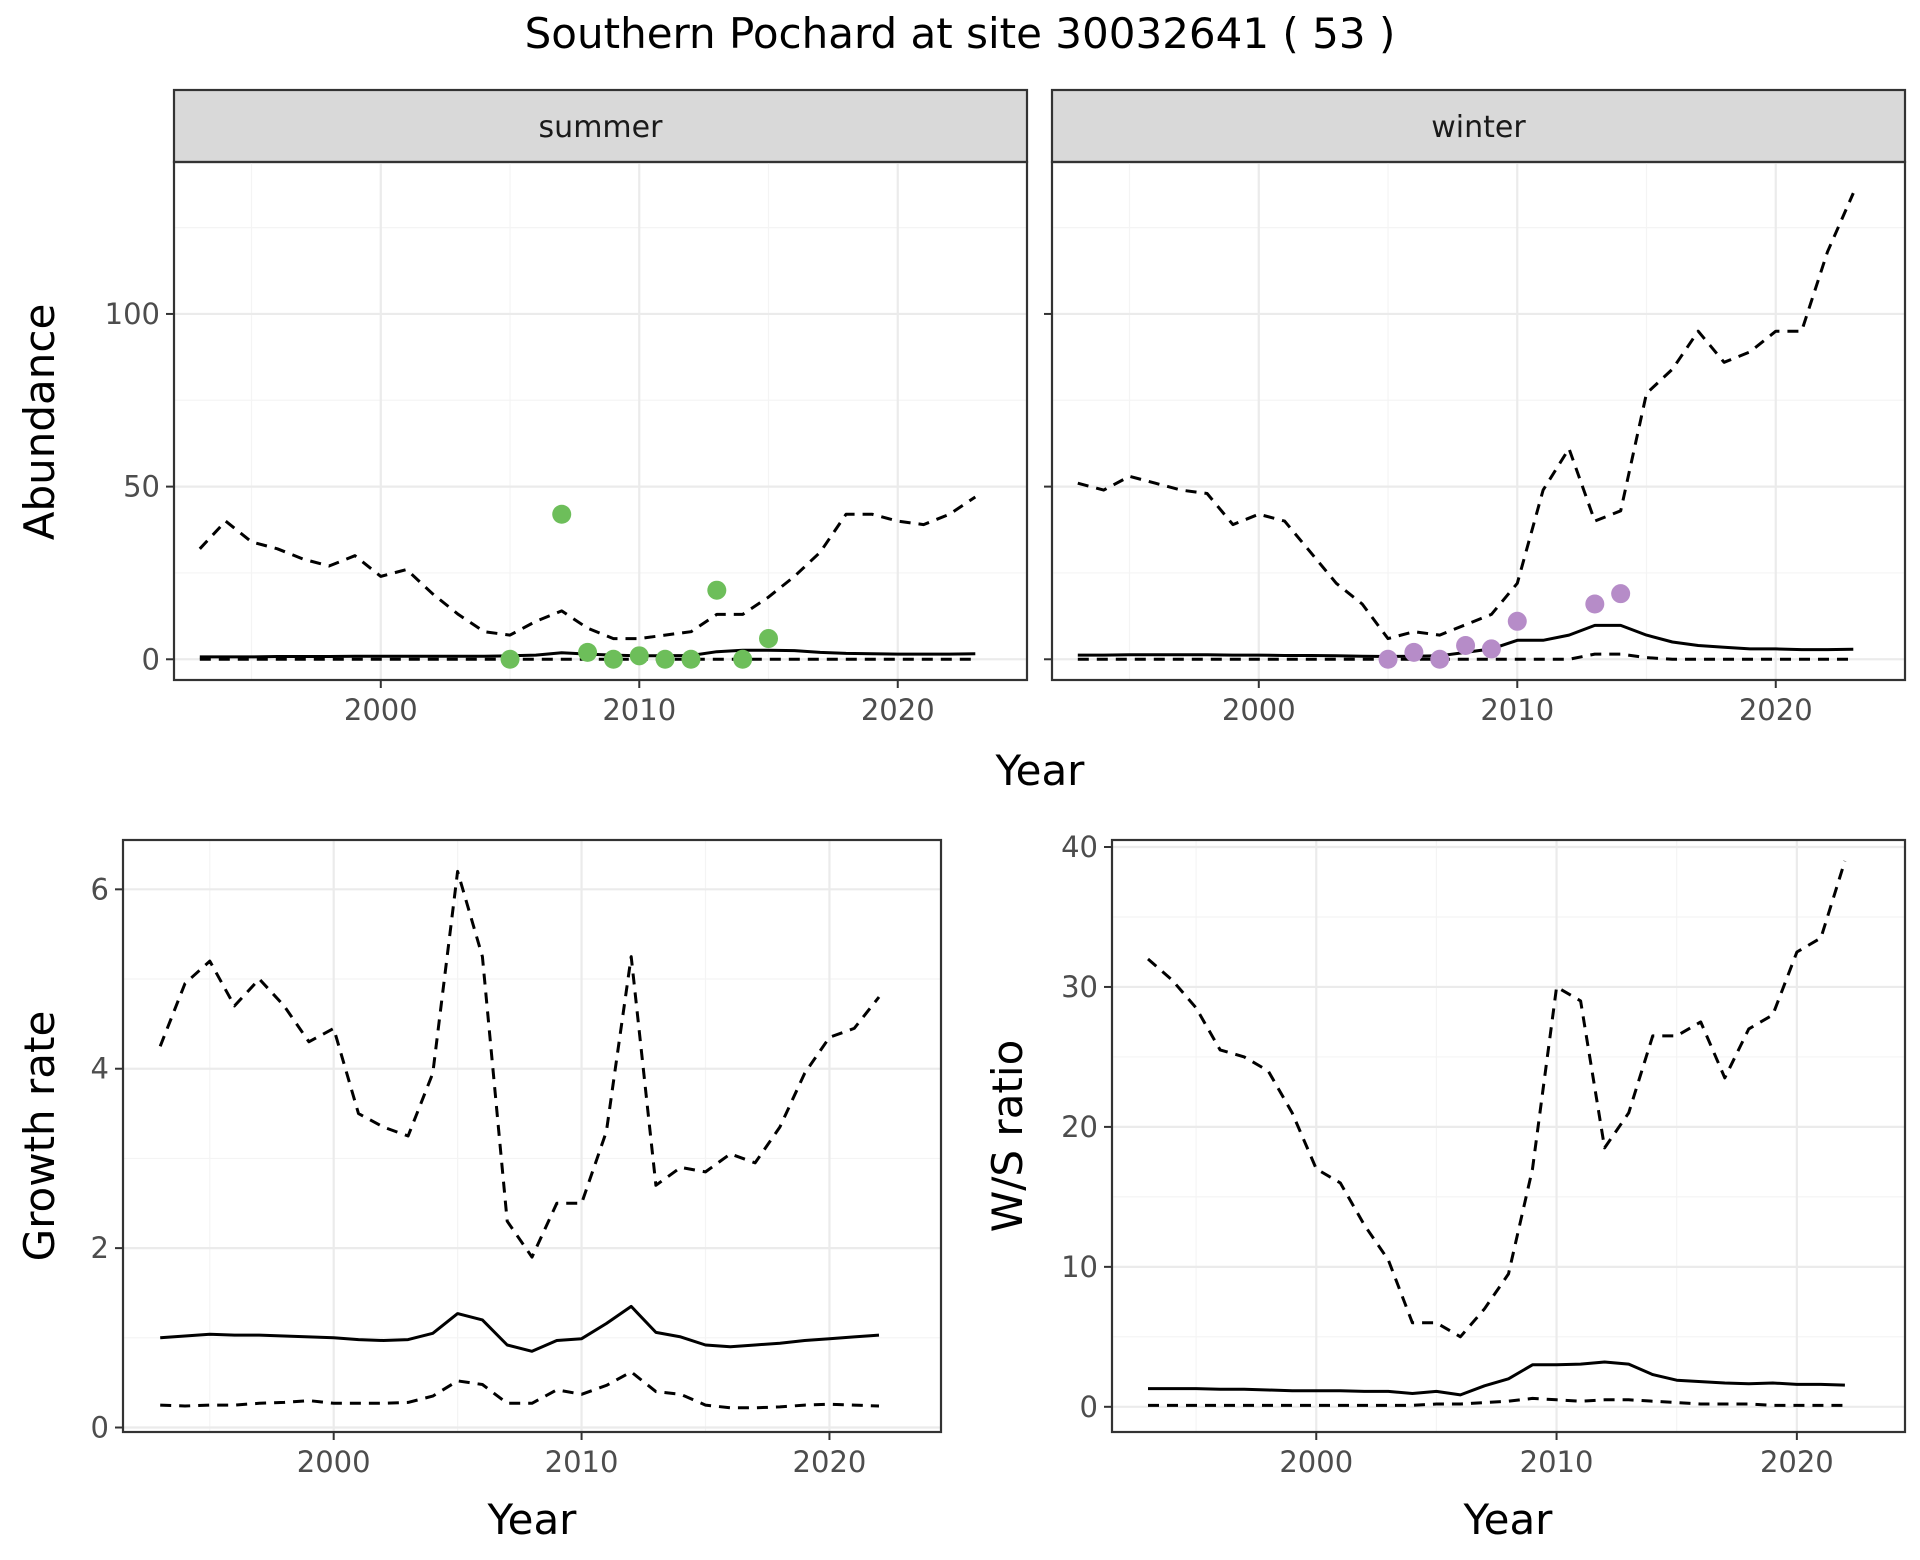  Describe the element at coordinates (132, 314) in the screenshot. I see `y-tick-label: 100` at that location.